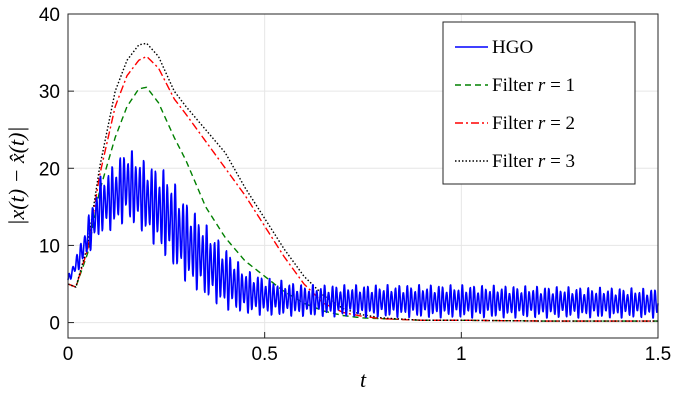 The height and width of the screenshot is (394, 676). Describe the element at coordinates (49, 92) in the screenshot. I see `y-tick-label: 30` at that location.